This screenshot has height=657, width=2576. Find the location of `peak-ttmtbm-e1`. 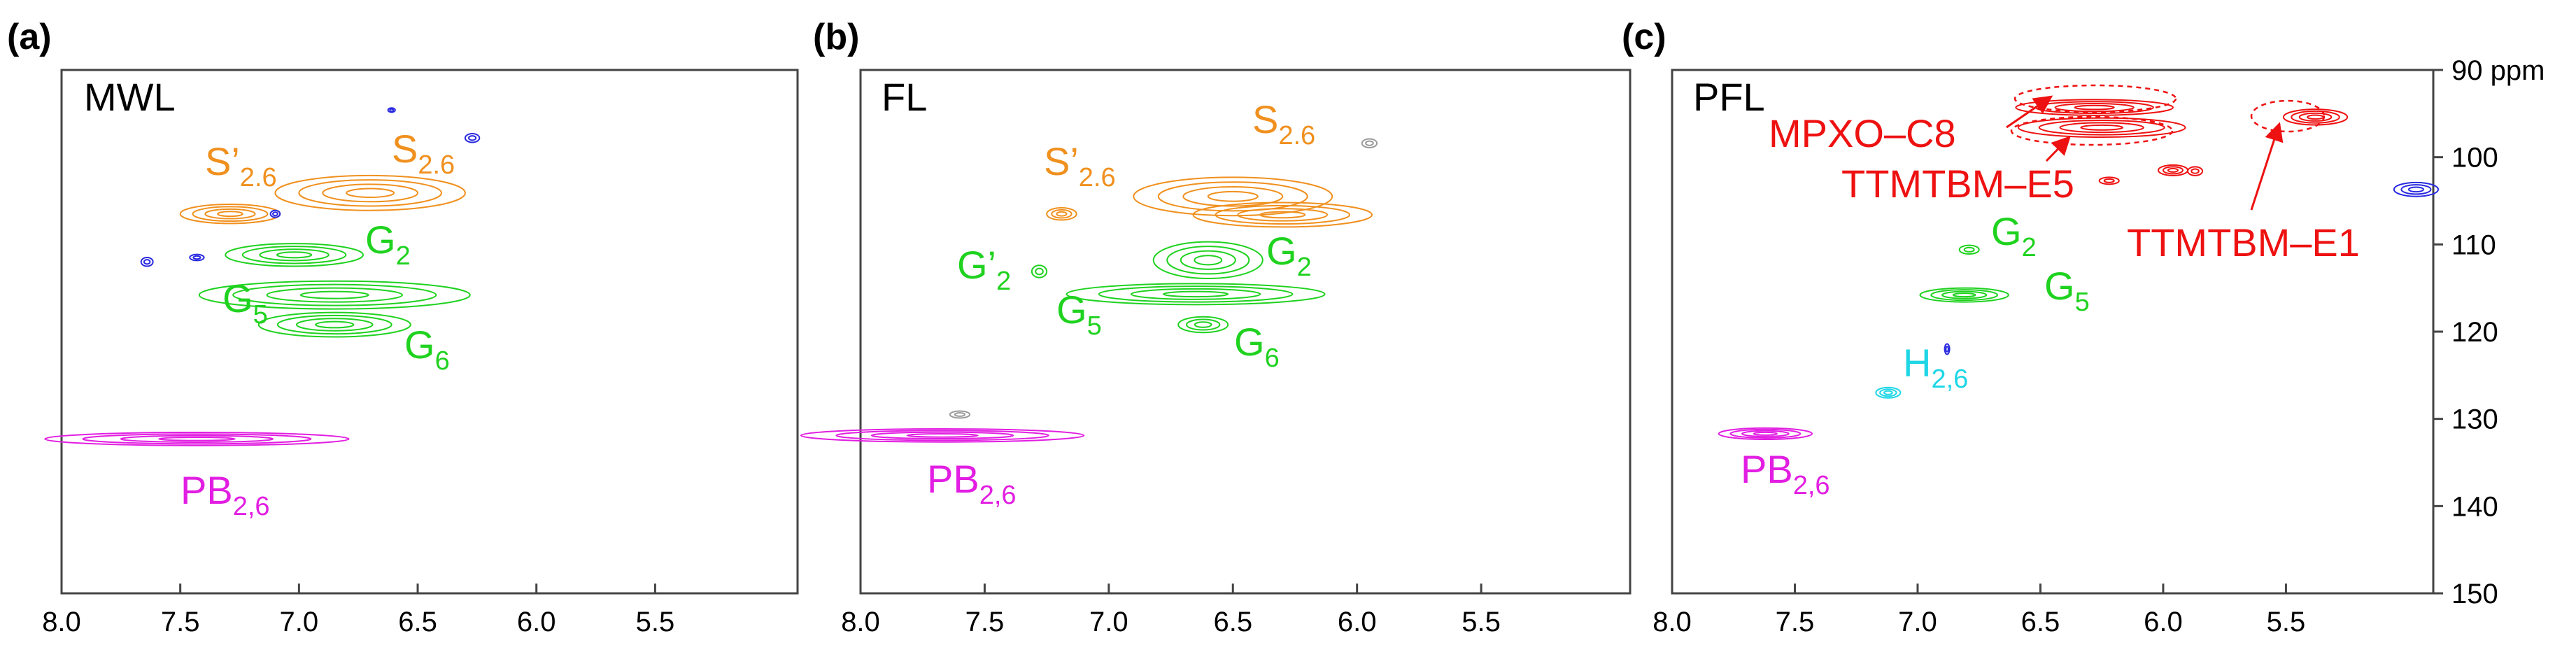

peak-ttmtbm-e1 is located at coordinates (2315, 117).